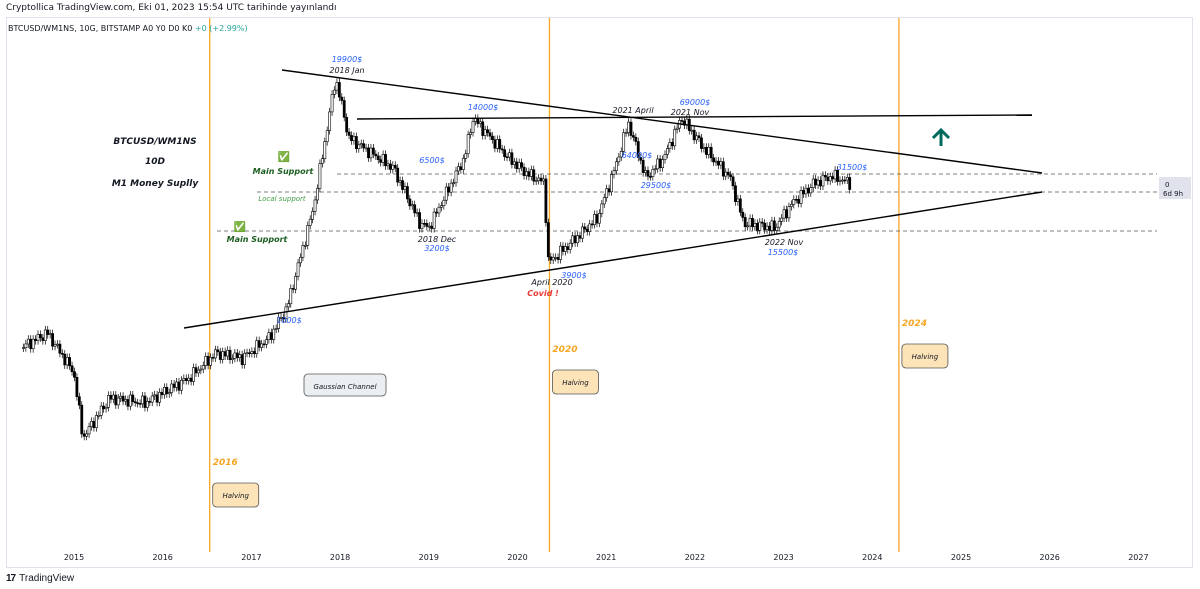 This screenshot has height=589, width=1200. I want to click on price-label: 64000$, so click(637, 155).